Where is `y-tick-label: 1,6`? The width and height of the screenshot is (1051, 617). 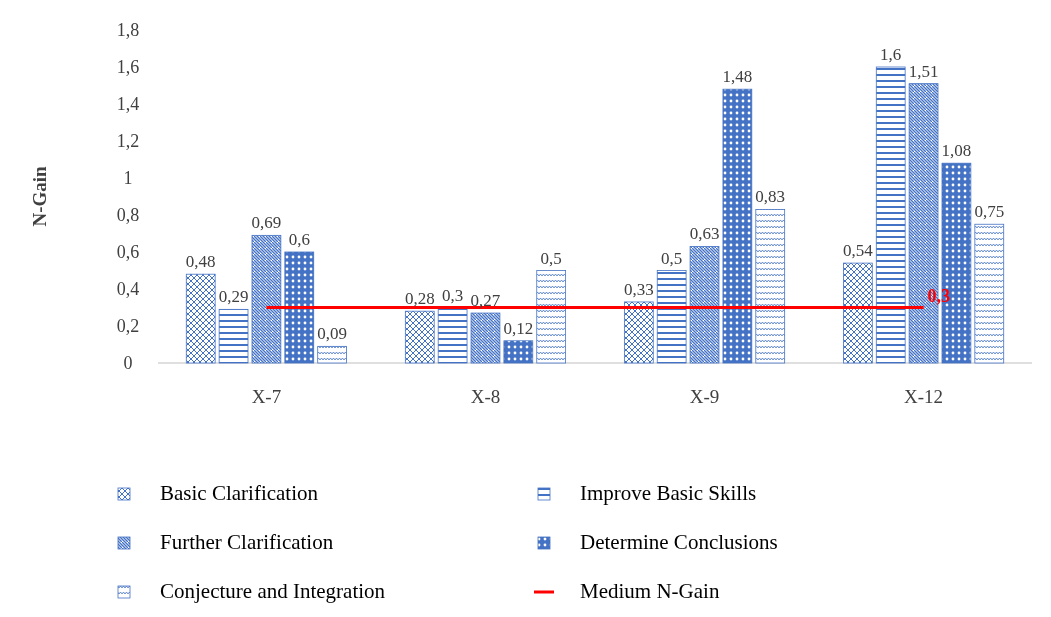
y-tick-label: 1,6 is located at coordinates (128, 67).